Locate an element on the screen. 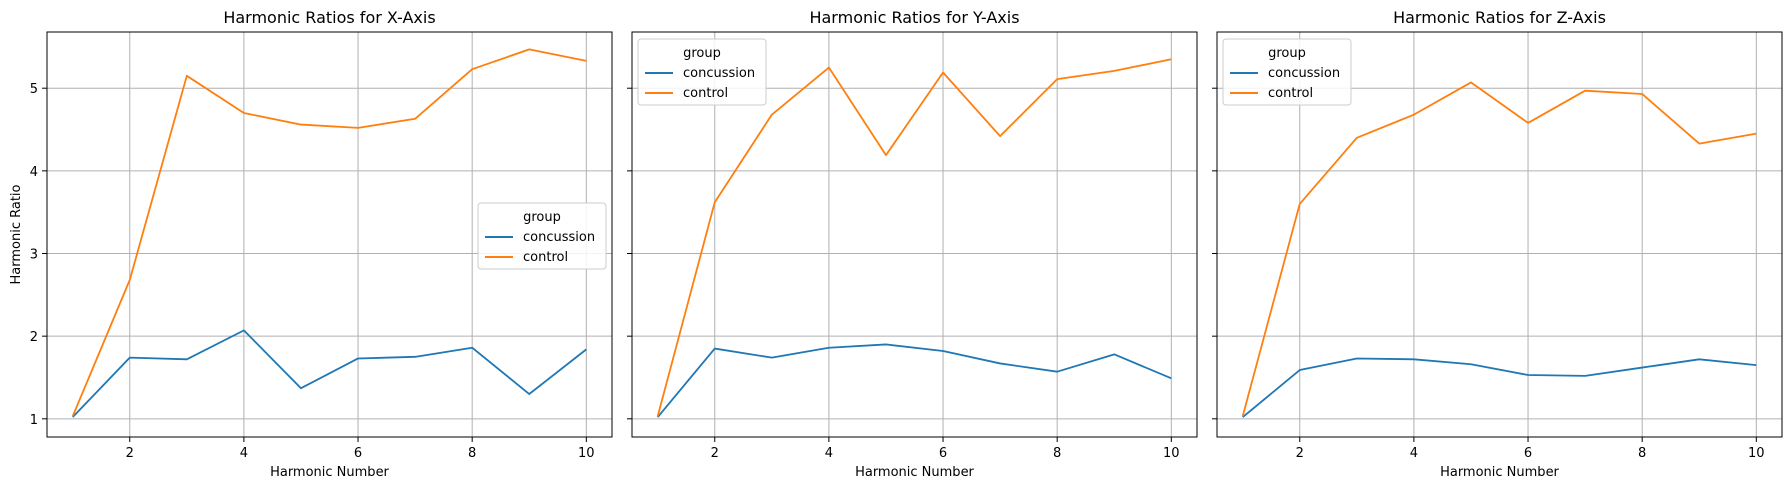  y-tick-label: 5 is located at coordinates (34, 89).